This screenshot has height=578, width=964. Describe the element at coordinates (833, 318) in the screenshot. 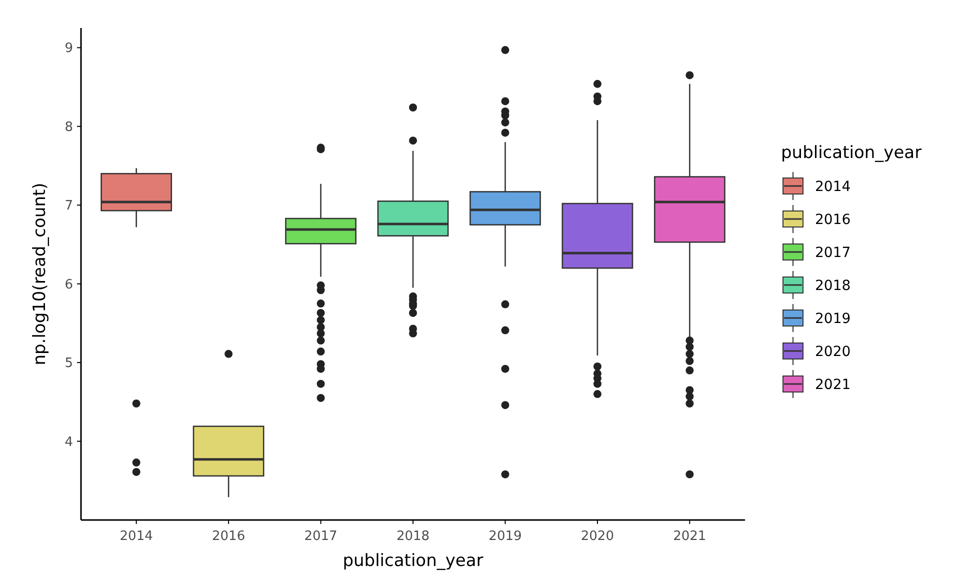

I see `legend-label: 2019` at that location.